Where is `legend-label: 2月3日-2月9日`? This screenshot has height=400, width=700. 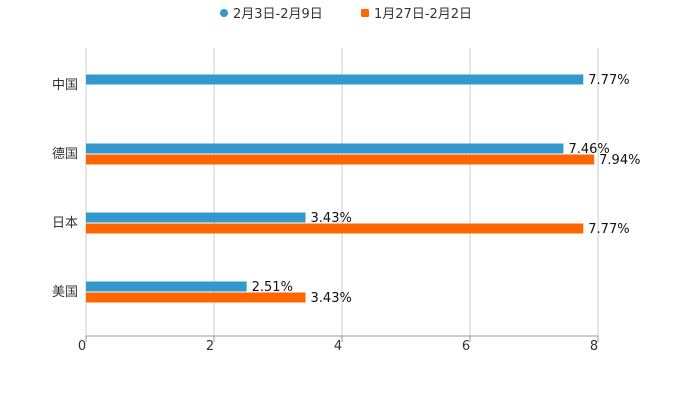
legend-label: 2月3日-2月9日 is located at coordinates (278, 14).